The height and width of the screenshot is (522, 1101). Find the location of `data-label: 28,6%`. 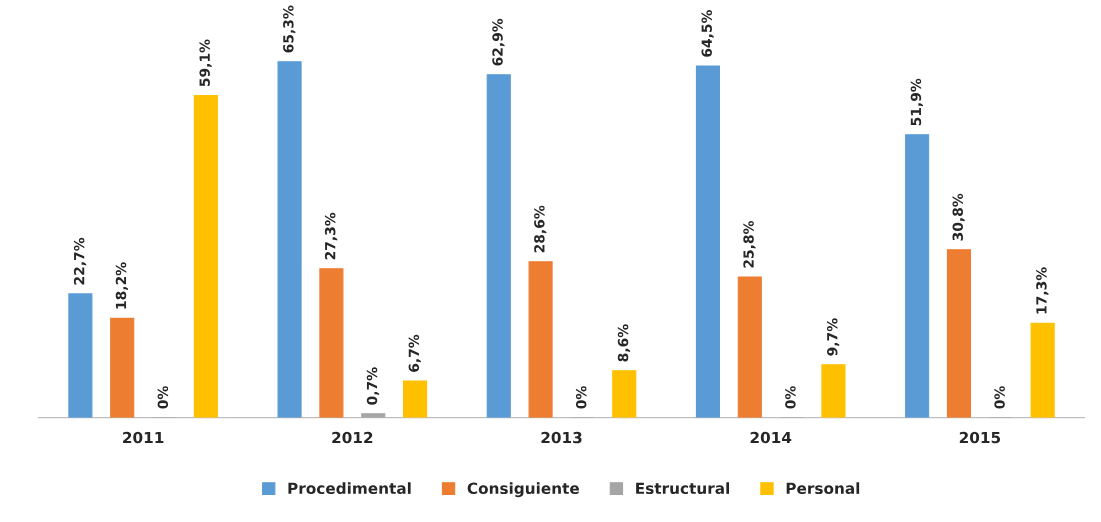

data-label: 28,6% is located at coordinates (540, 229).